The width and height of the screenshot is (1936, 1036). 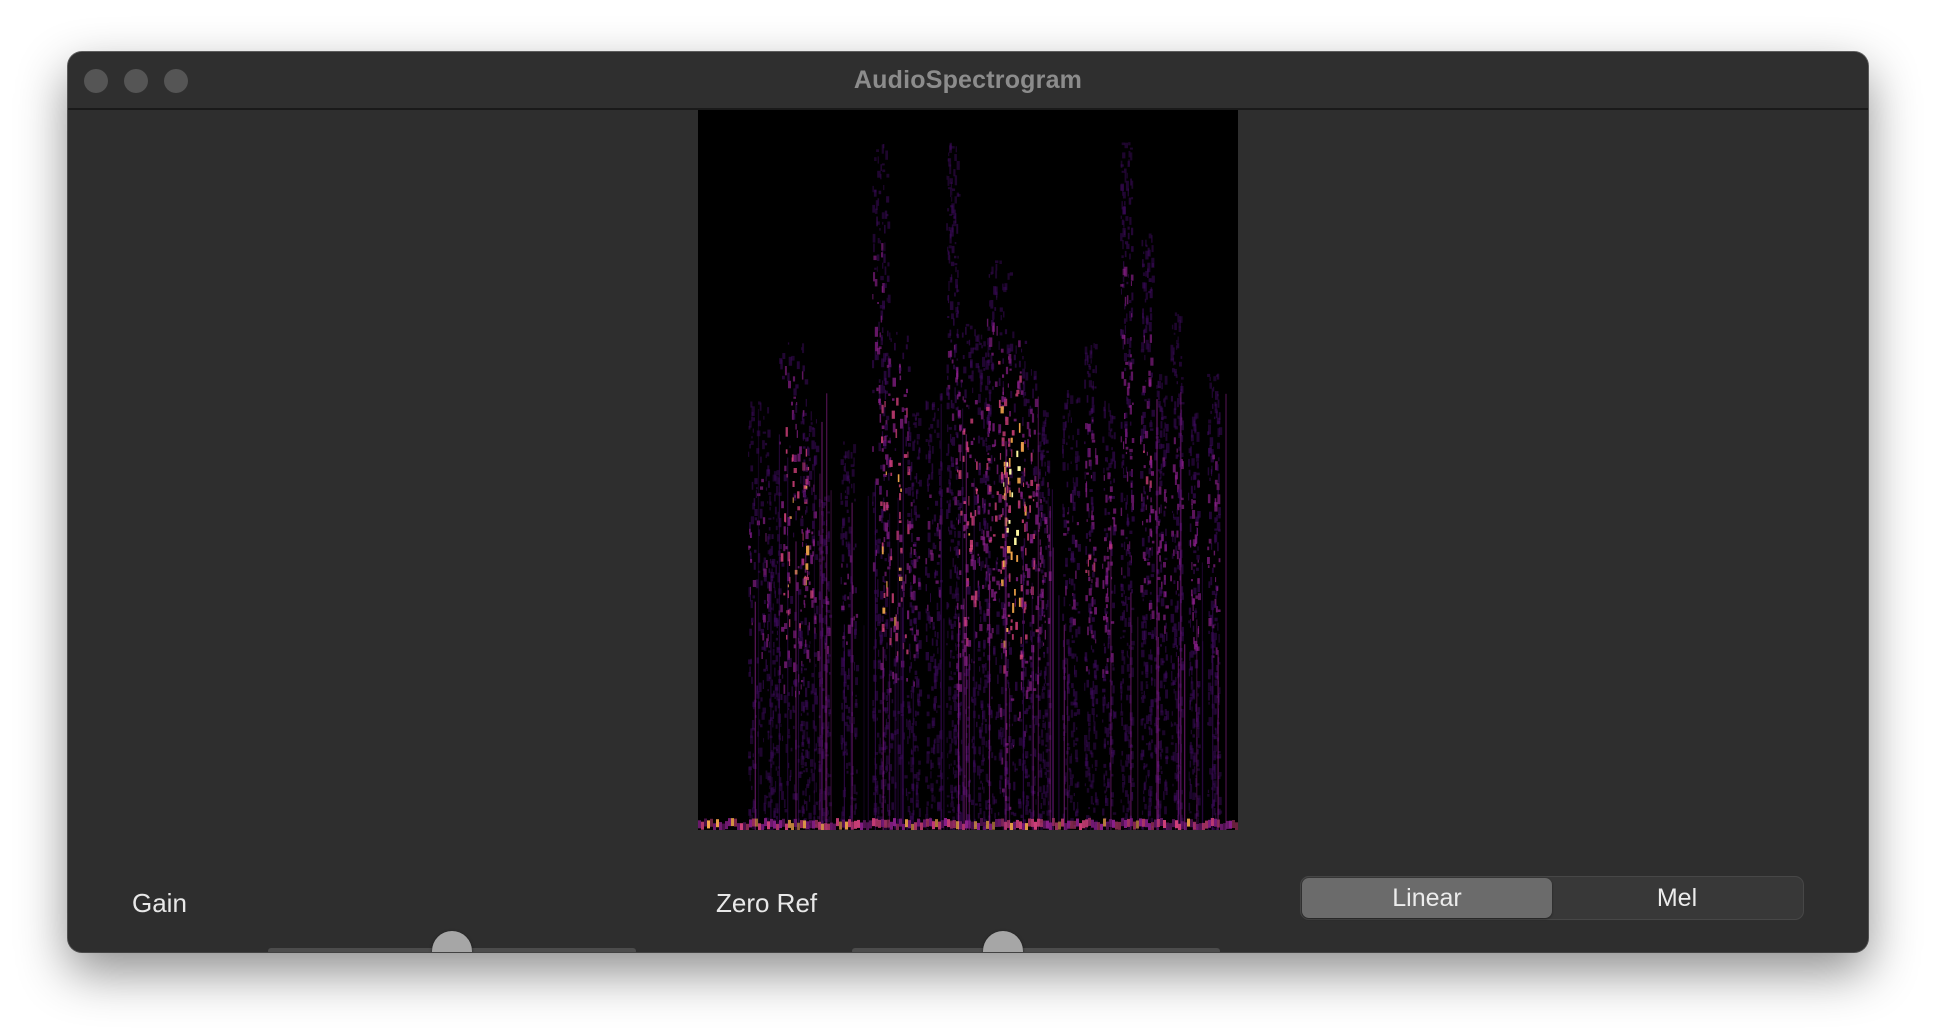 I want to click on title-bar: AudioSpectrogram, so click(x=968, y=81).